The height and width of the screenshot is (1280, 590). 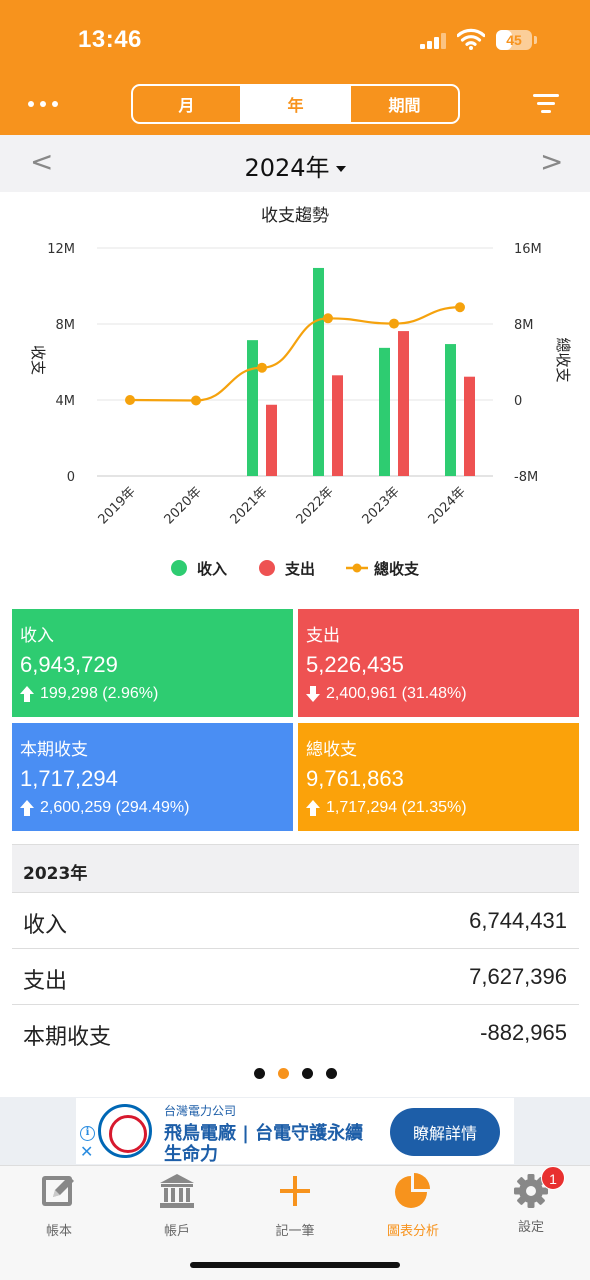 I want to click on bottom-tab-bar: 帳本 帳戶 記一筆 圖表分析, so click(x=295, y=1222).